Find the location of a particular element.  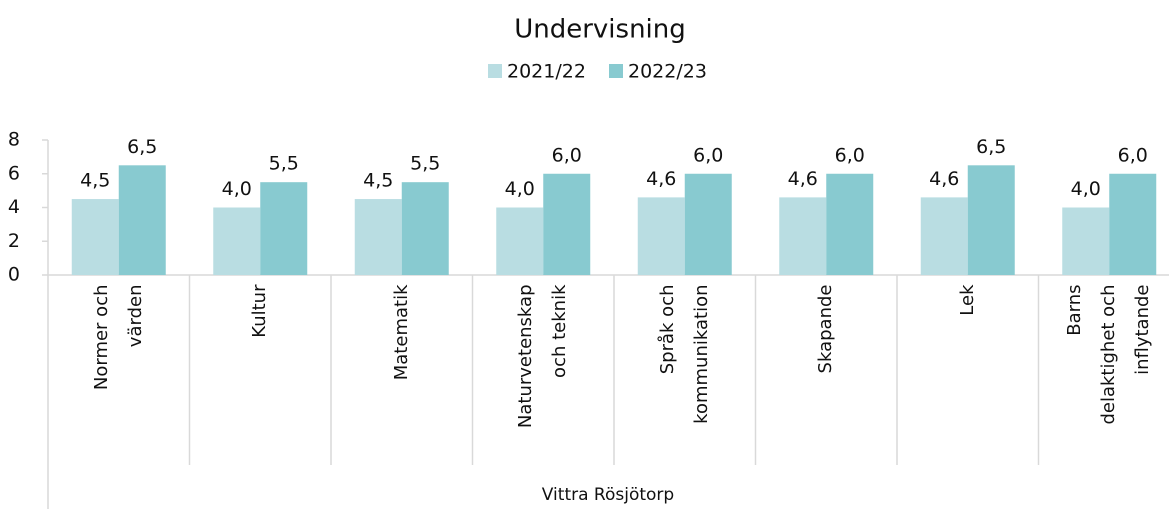

y-tick-label: 4 is located at coordinates (14, 207).